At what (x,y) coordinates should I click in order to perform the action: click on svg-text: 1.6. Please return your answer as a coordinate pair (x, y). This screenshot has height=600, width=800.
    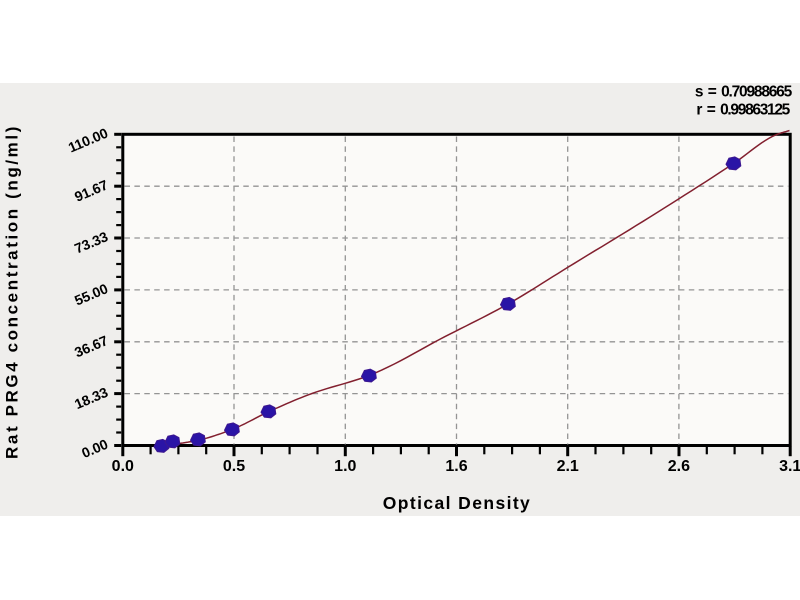
    Looking at the image, I should click on (456, 466).